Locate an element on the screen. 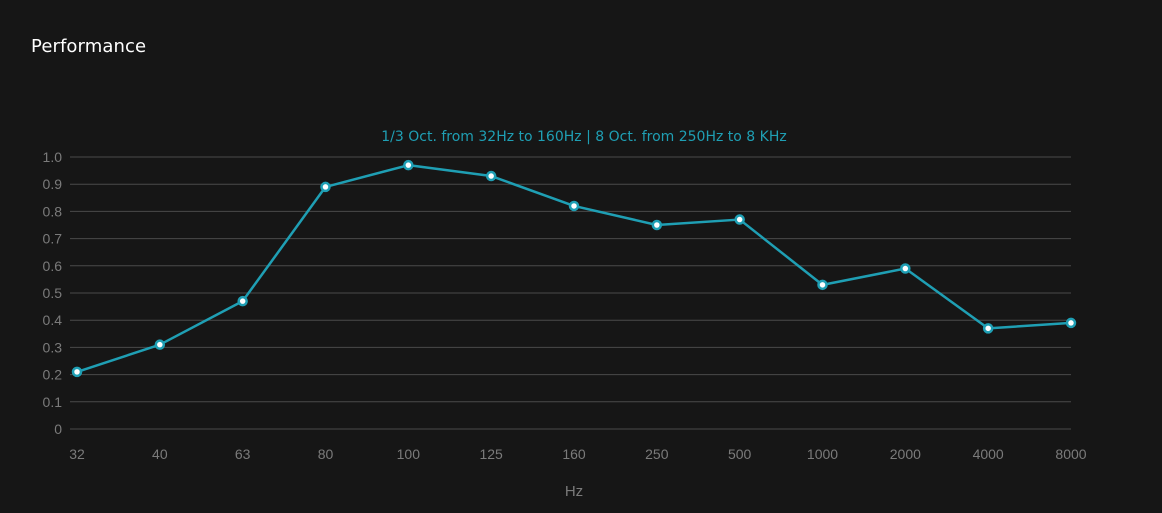  y-tick-label: 0.6 is located at coordinates (53, 266).